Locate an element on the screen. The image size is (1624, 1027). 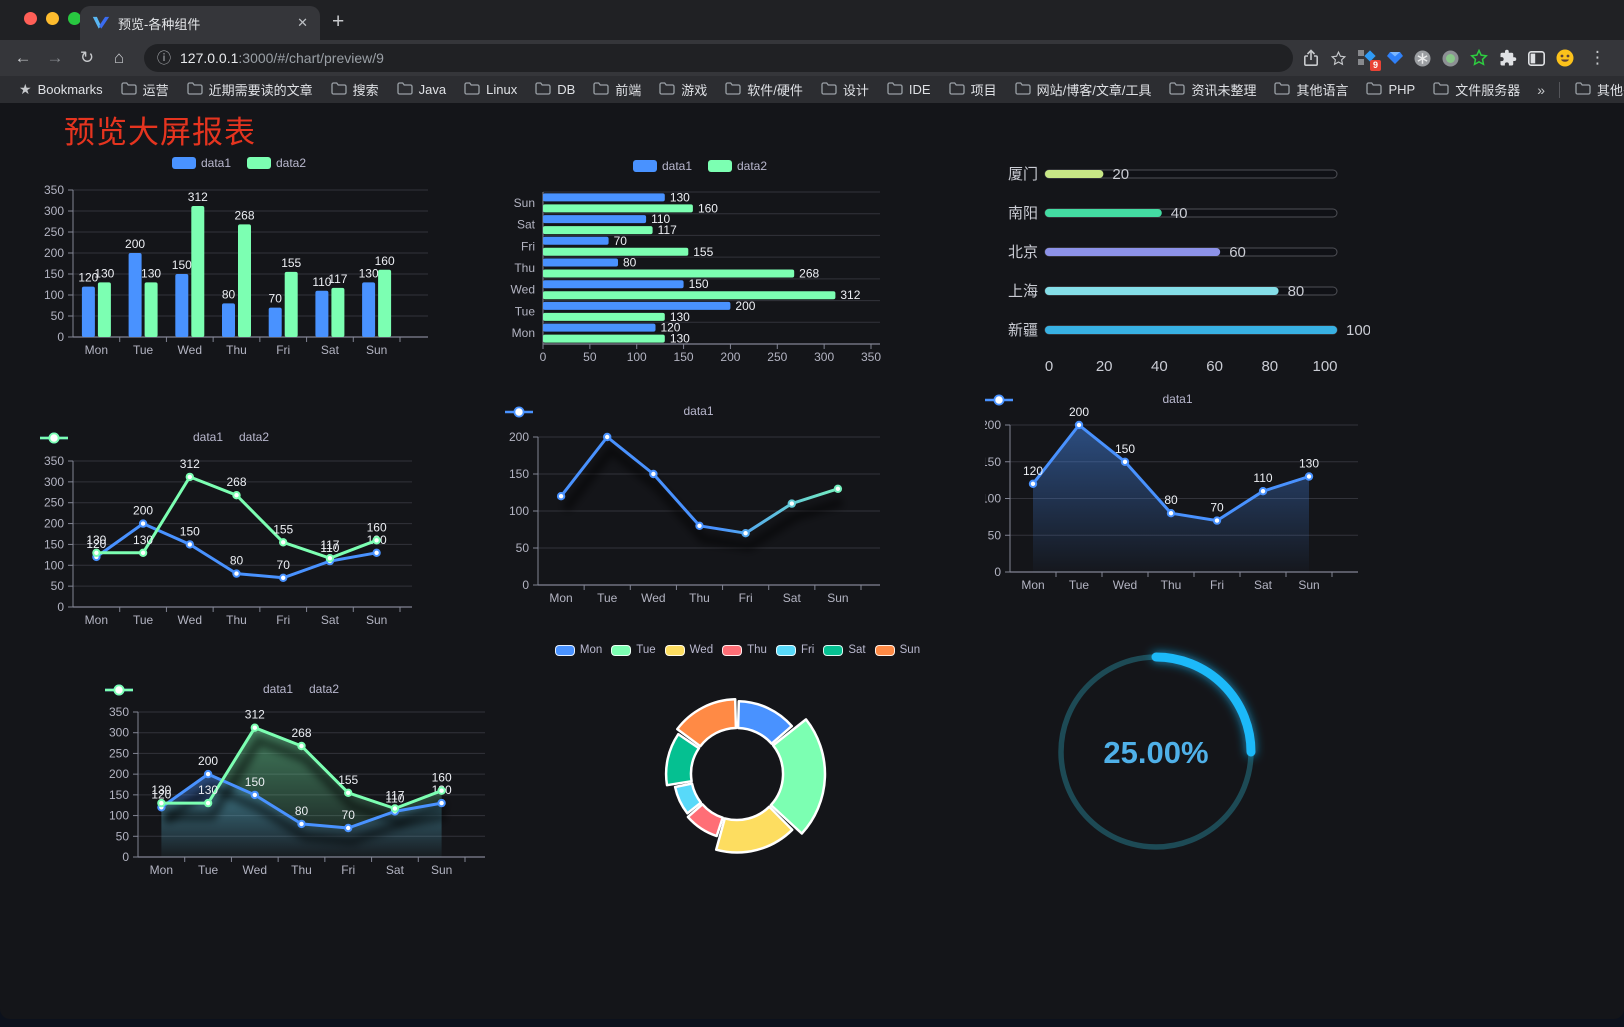
svg-text: 110 is located at coordinates (660, 219).